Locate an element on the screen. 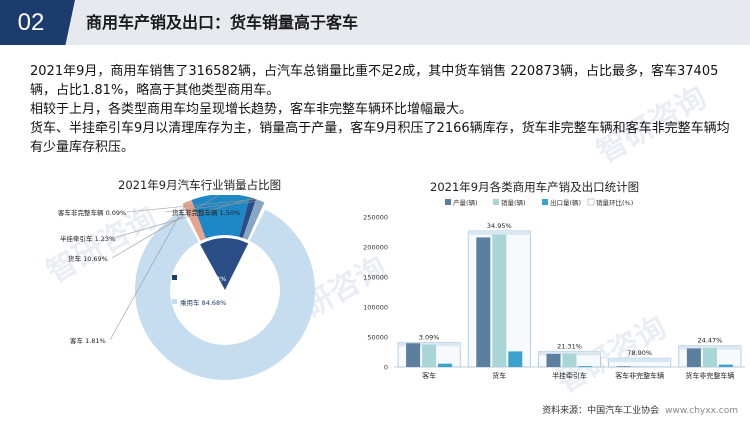 The height and width of the screenshot is (421, 750). mom-label: 78.90% is located at coordinates (639, 353).